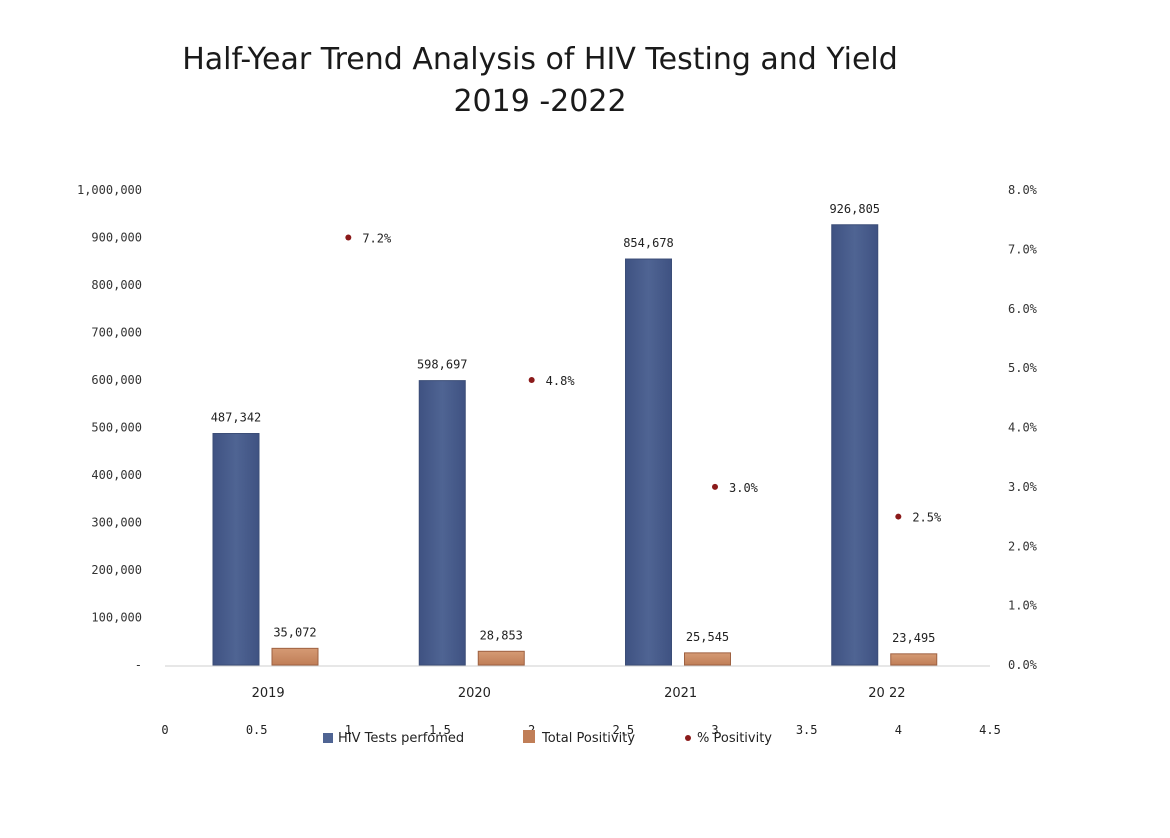  I want to click on y-left-tick-label: 900,000, so click(116, 238).